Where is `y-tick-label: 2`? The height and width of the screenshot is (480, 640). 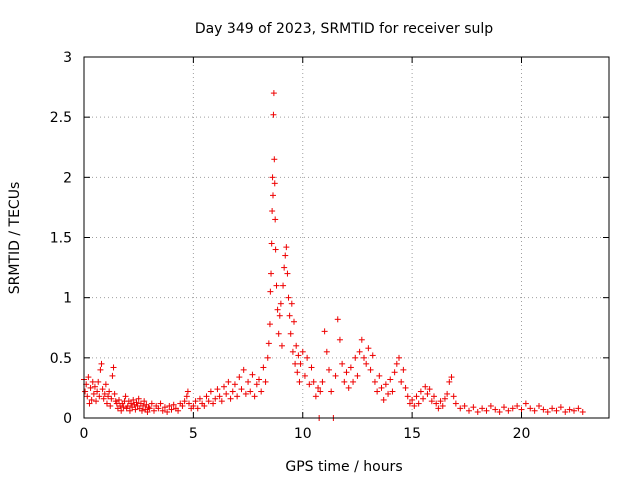
y-tick-label: 2 is located at coordinates (67, 178).